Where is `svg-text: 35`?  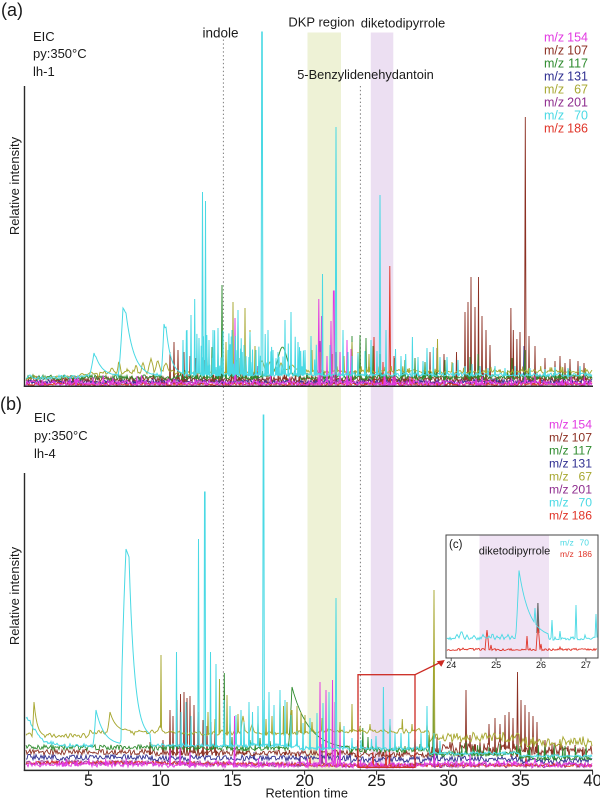 svg-text: 35 is located at coordinates (520, 781).